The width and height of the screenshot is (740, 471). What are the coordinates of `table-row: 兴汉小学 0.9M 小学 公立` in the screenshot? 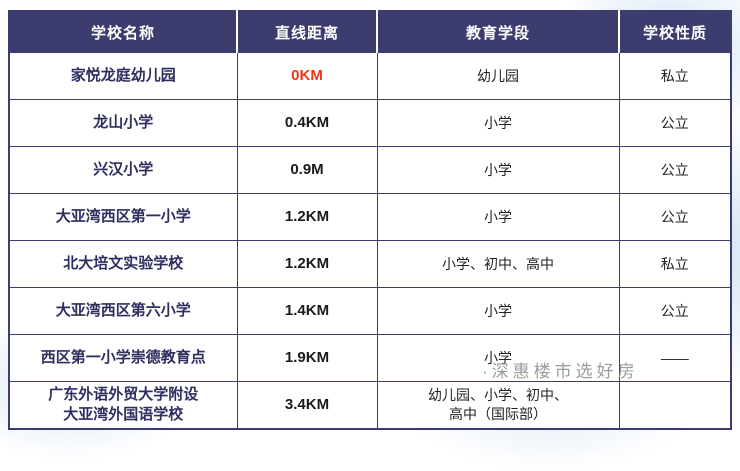 It's located at (370, 170).